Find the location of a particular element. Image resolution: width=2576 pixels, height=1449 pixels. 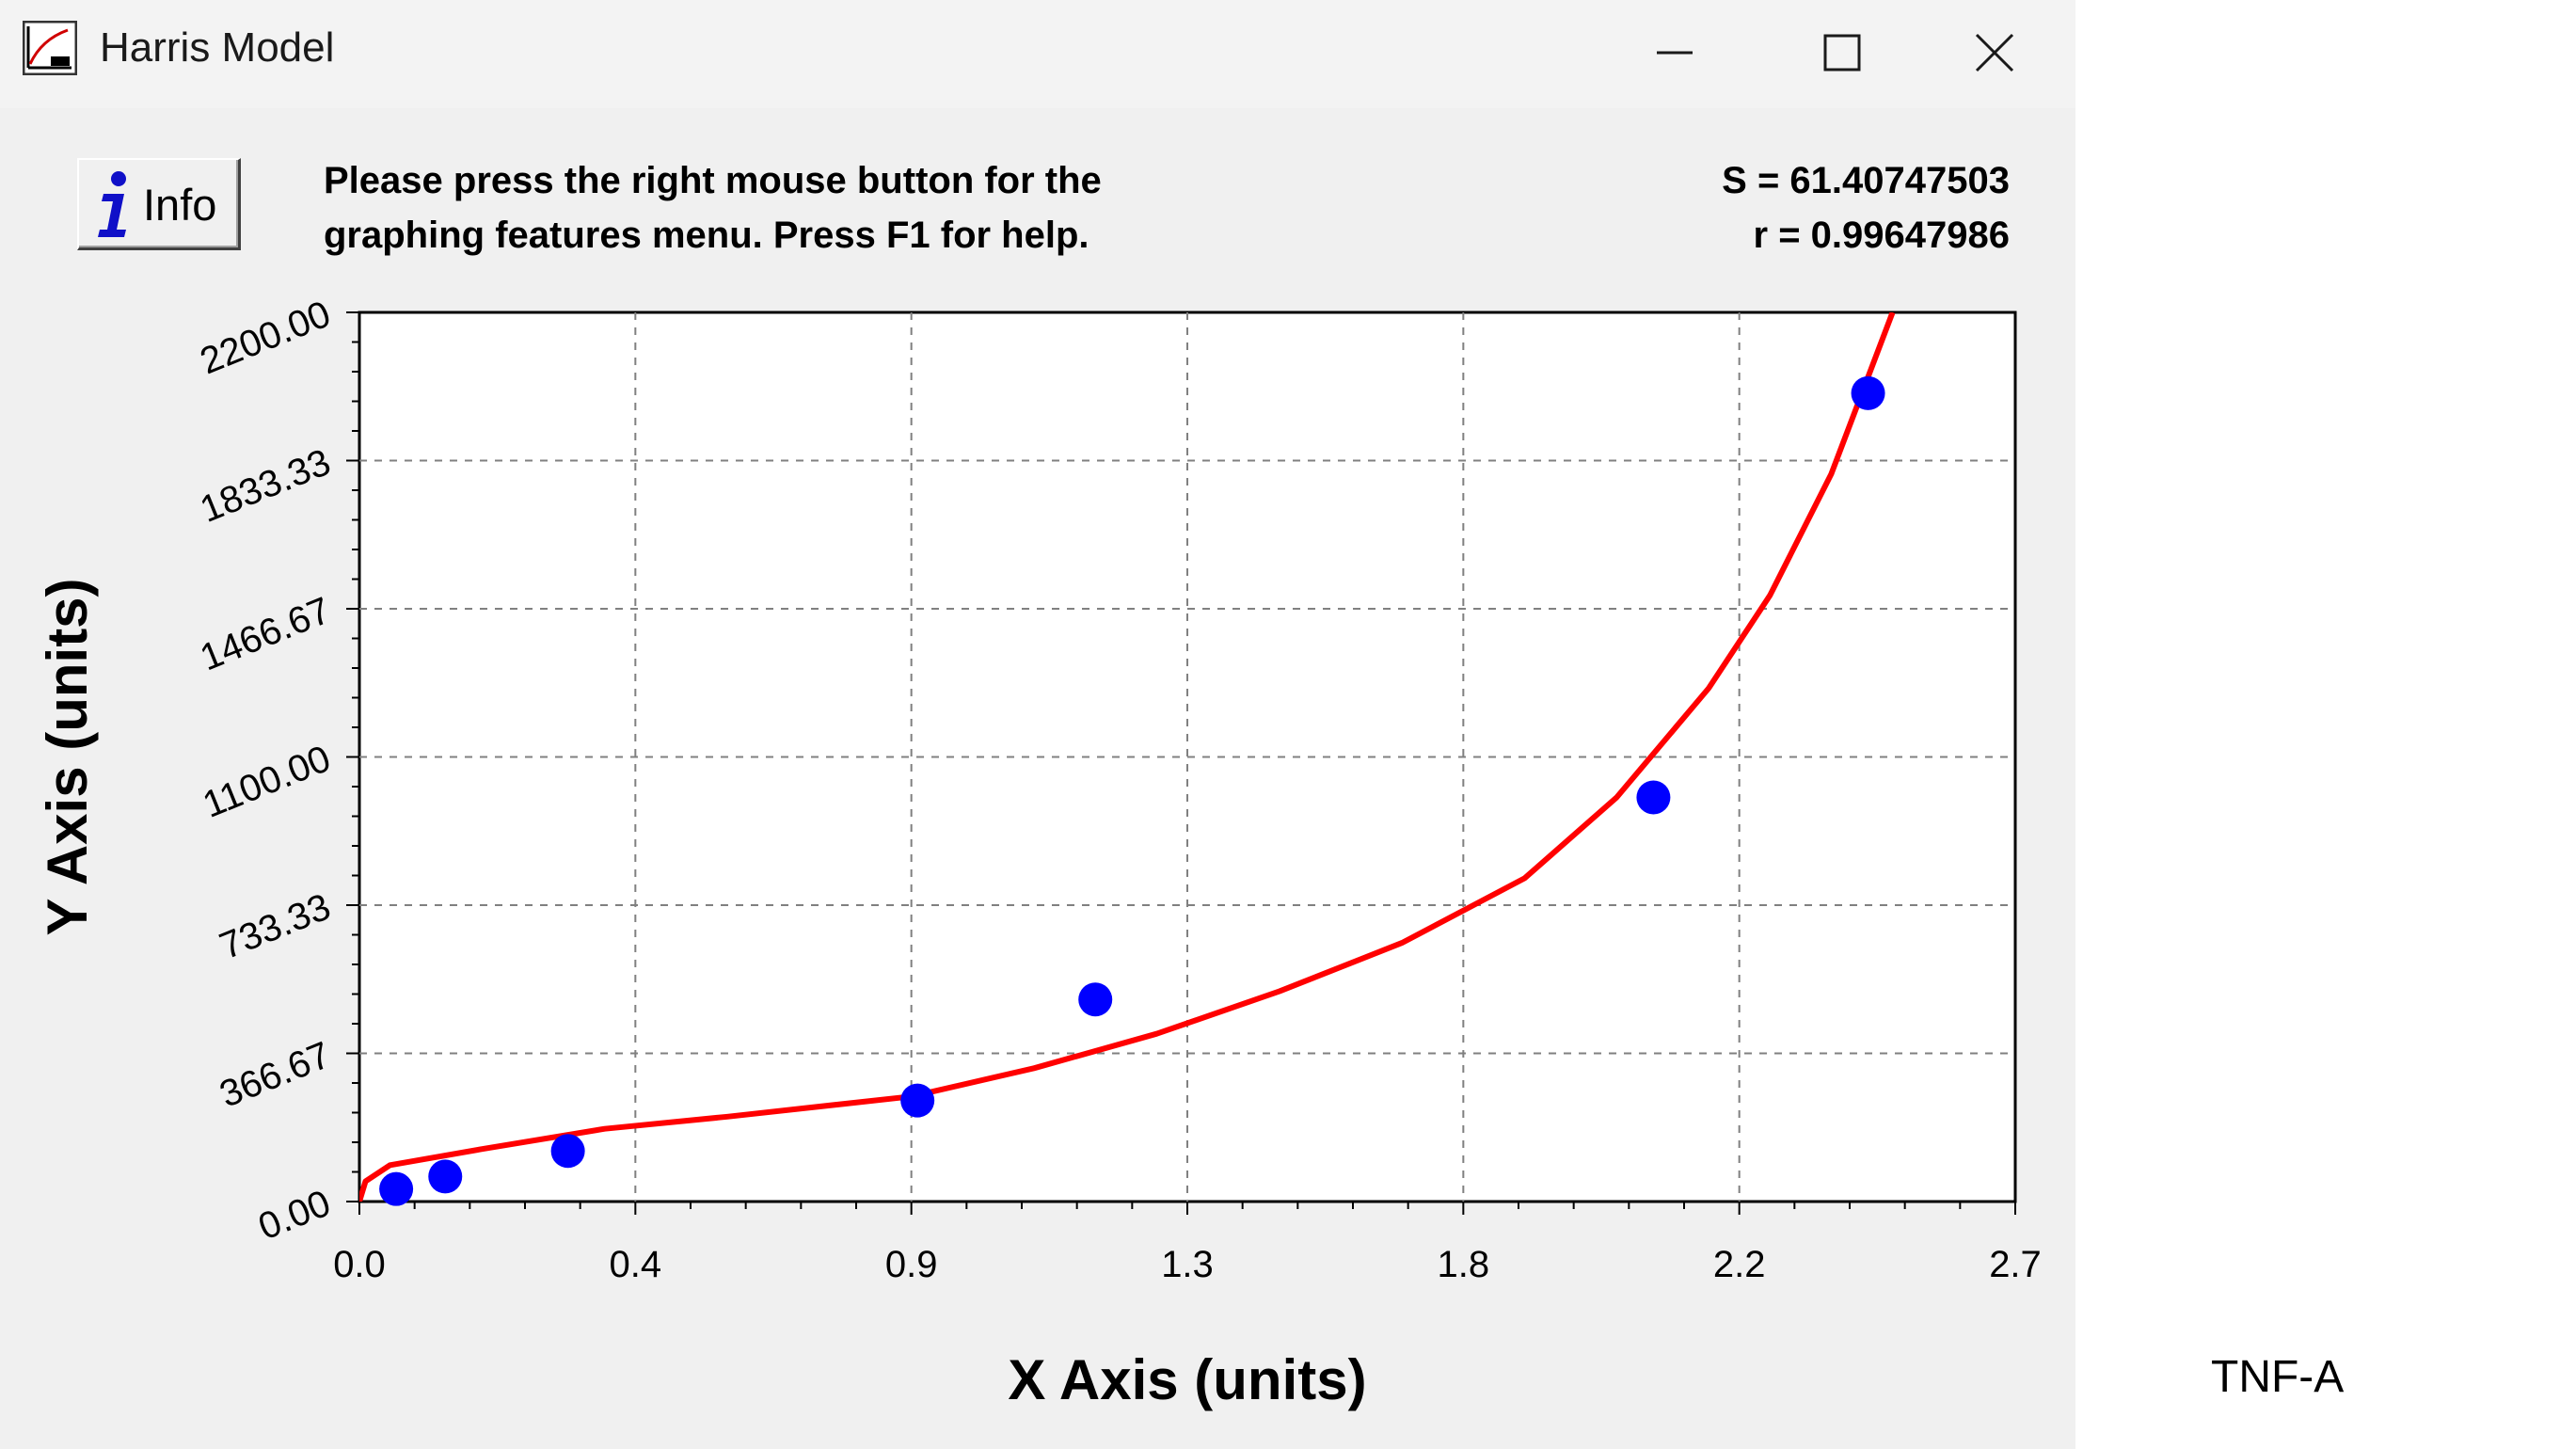

close-icon is located at coordinates (1995, 53).